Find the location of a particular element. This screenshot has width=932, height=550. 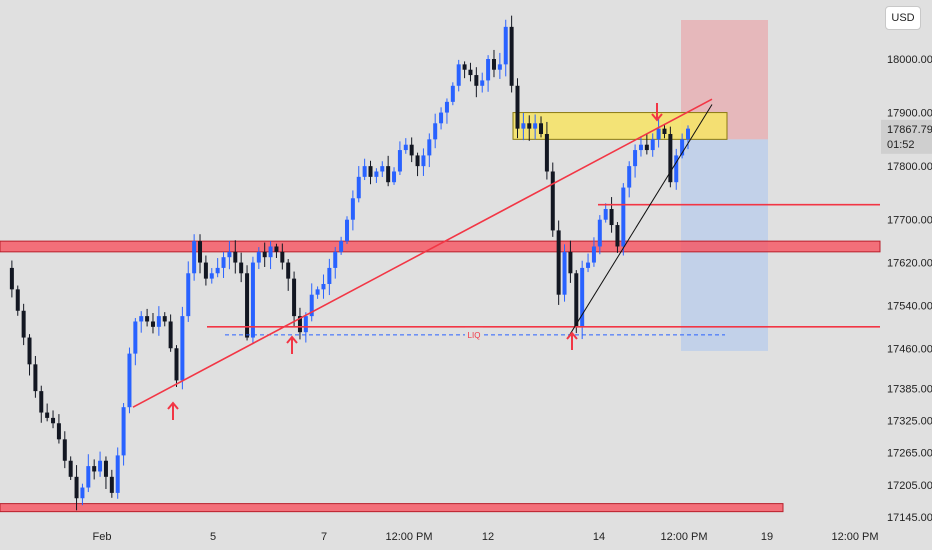

liq-label: LIQ is located at coordinates (474, 335).